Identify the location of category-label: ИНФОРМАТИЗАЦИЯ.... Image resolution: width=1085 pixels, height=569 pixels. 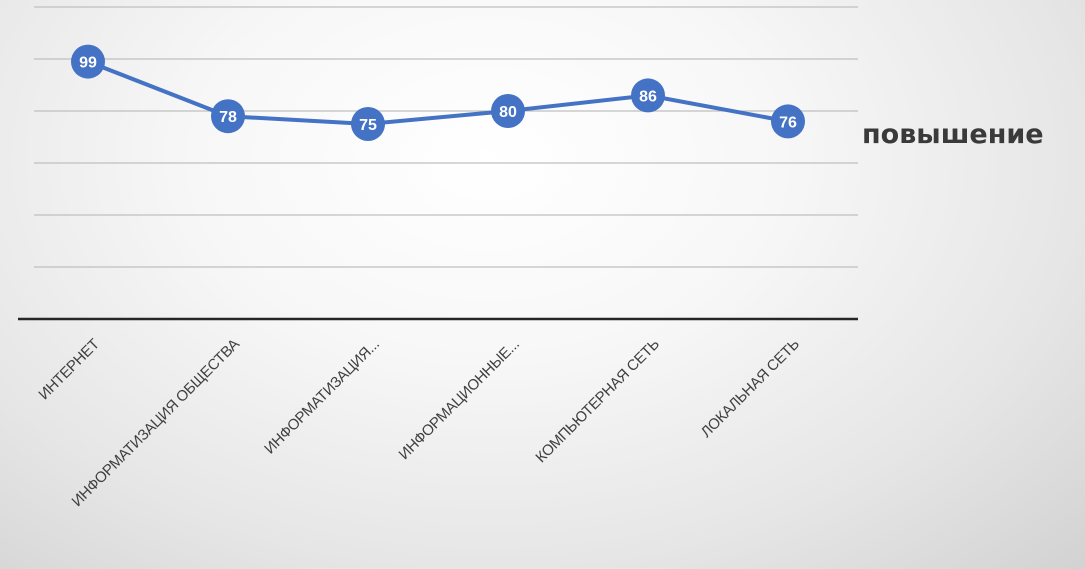
(322, 397).